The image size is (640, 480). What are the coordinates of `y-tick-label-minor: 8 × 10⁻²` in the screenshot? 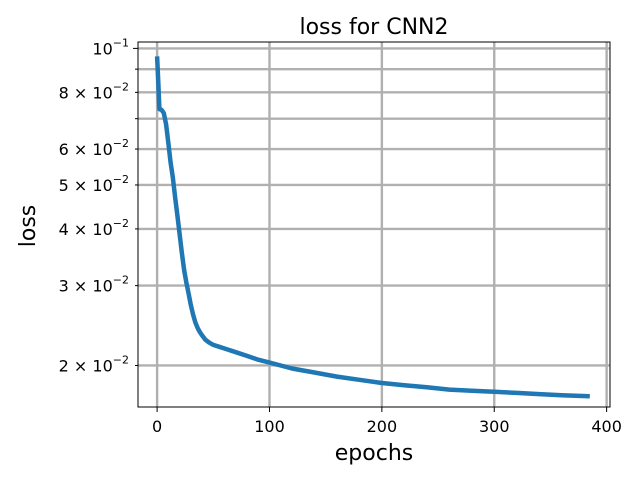 It's located at (94, 91).